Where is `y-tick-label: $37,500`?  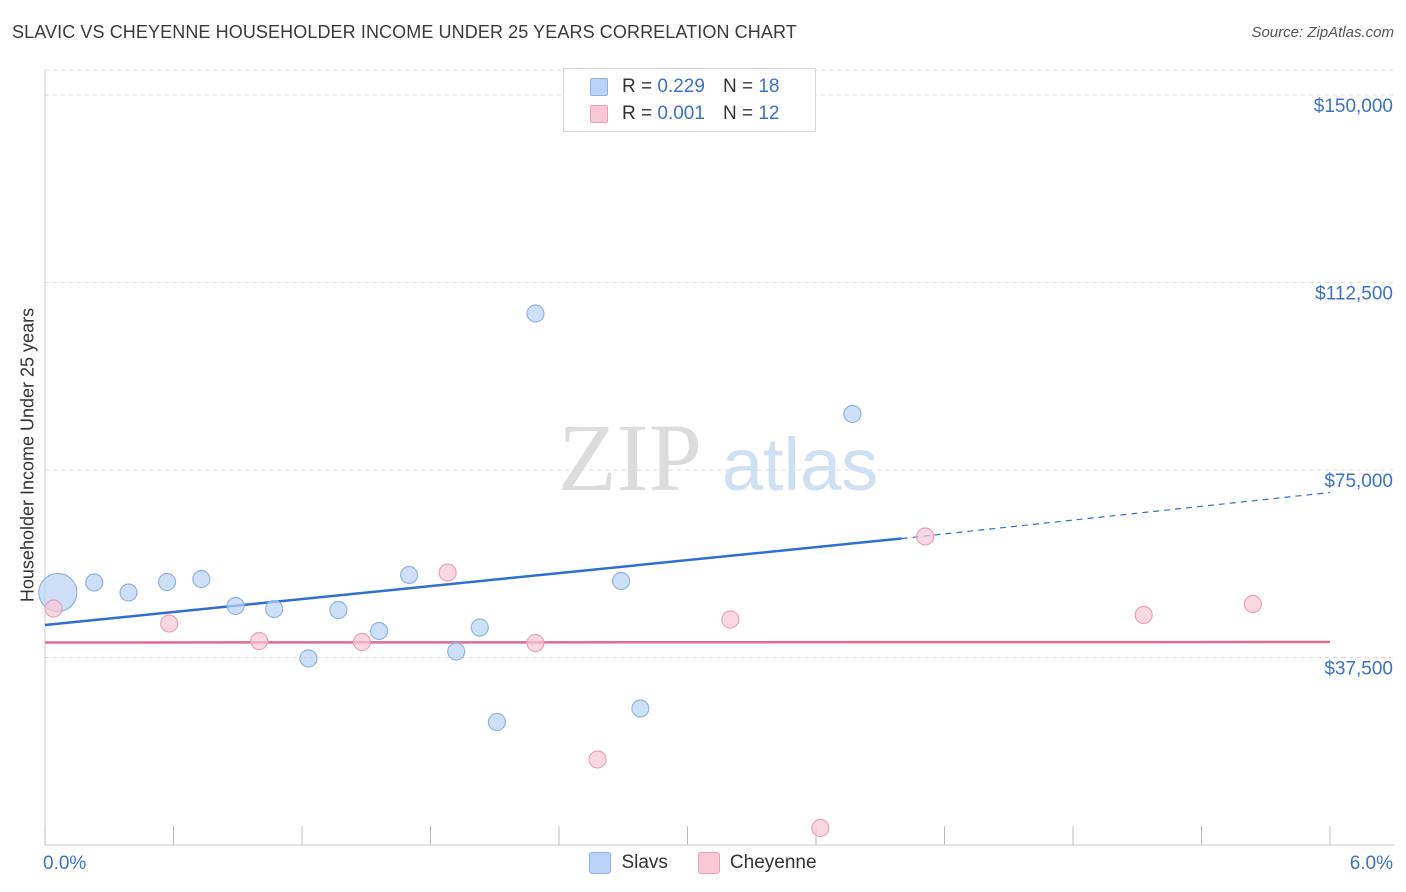
y-tick-label: $37,500 is located at coordinates (1358, 669).